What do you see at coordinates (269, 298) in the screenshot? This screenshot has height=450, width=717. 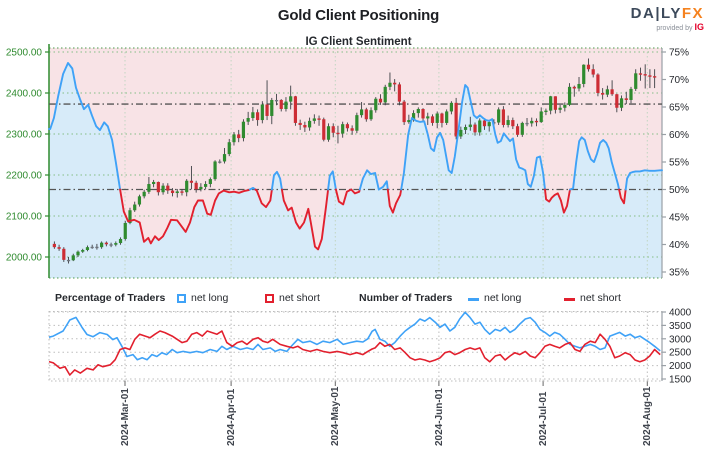 I see `legend-net-short-box-icon` at bounding box center [269, 298].